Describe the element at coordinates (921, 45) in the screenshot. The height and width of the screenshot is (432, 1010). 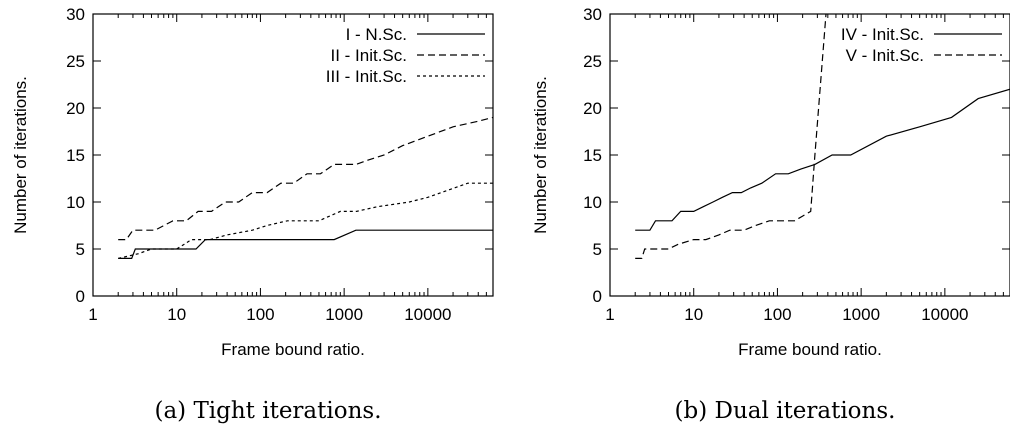
I see `legend: IV - Init.Sc. V - Init.Sc.` at that location.